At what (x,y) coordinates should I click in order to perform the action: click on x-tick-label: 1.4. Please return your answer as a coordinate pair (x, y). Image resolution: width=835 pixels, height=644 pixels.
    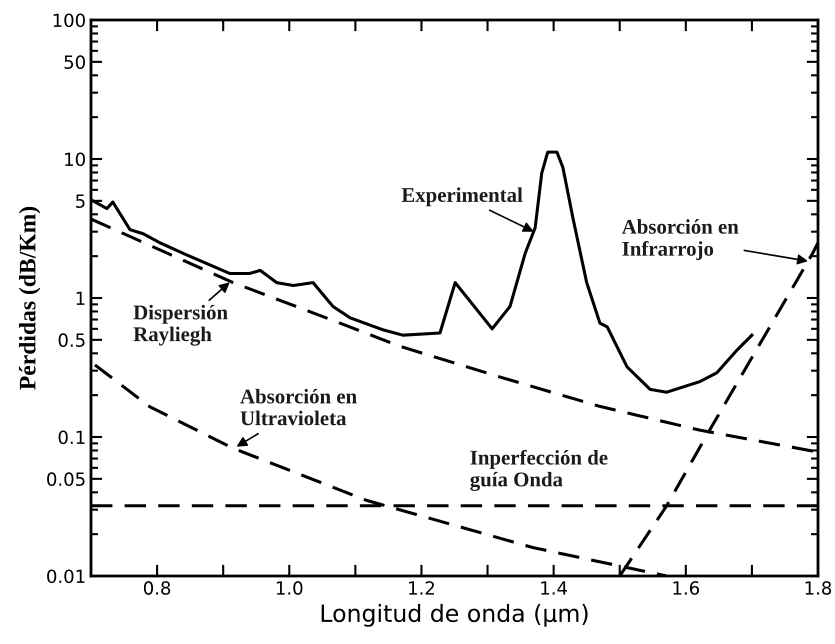
    Looking at the image, I should click on (554, 588).